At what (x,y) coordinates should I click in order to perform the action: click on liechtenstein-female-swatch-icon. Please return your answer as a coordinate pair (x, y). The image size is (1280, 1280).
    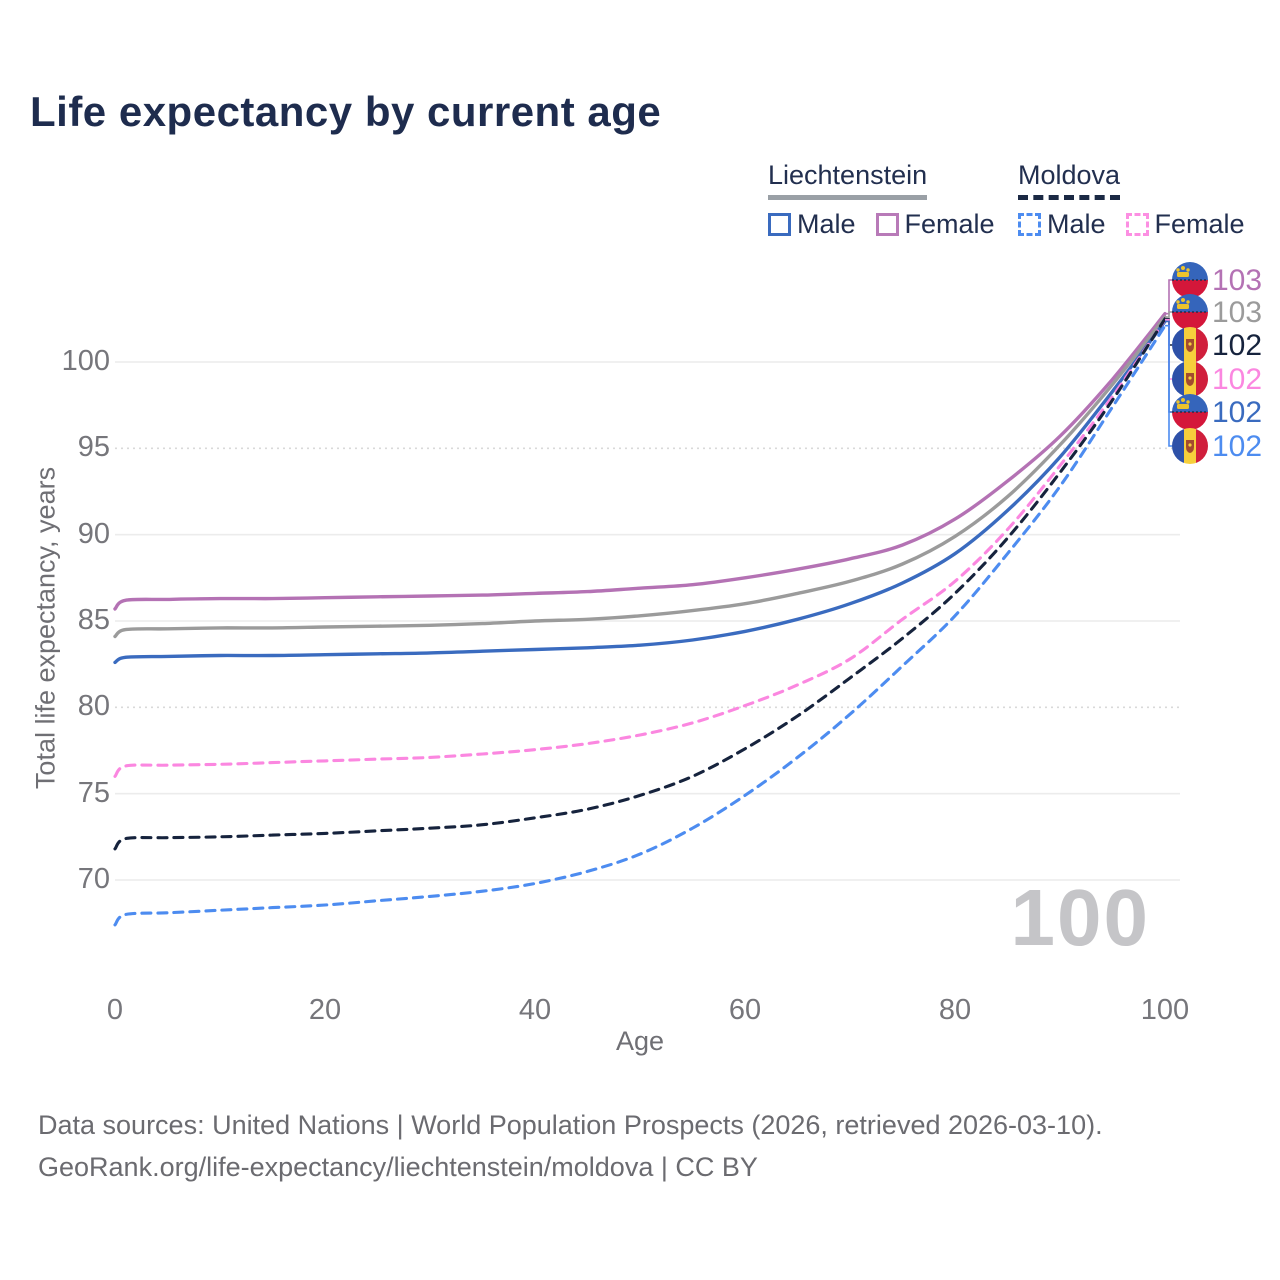
    Looking at the image, I should click on (887, 224).